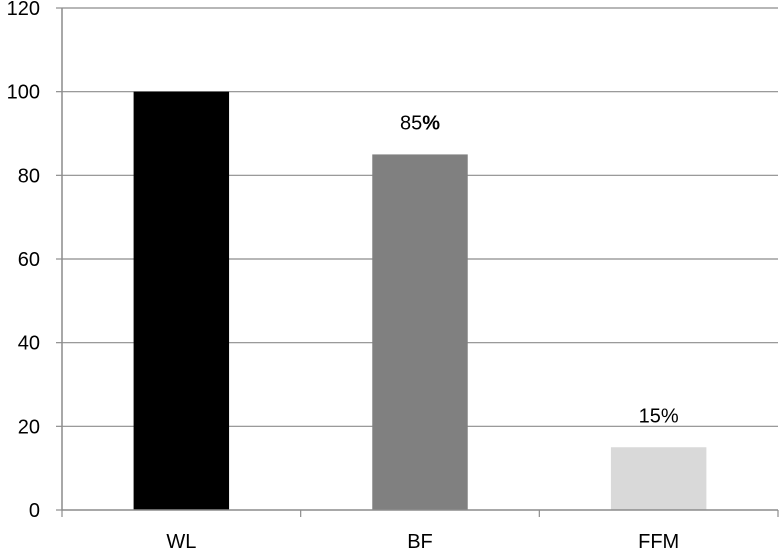  I want to click on bar-bf, so click(420, 332).